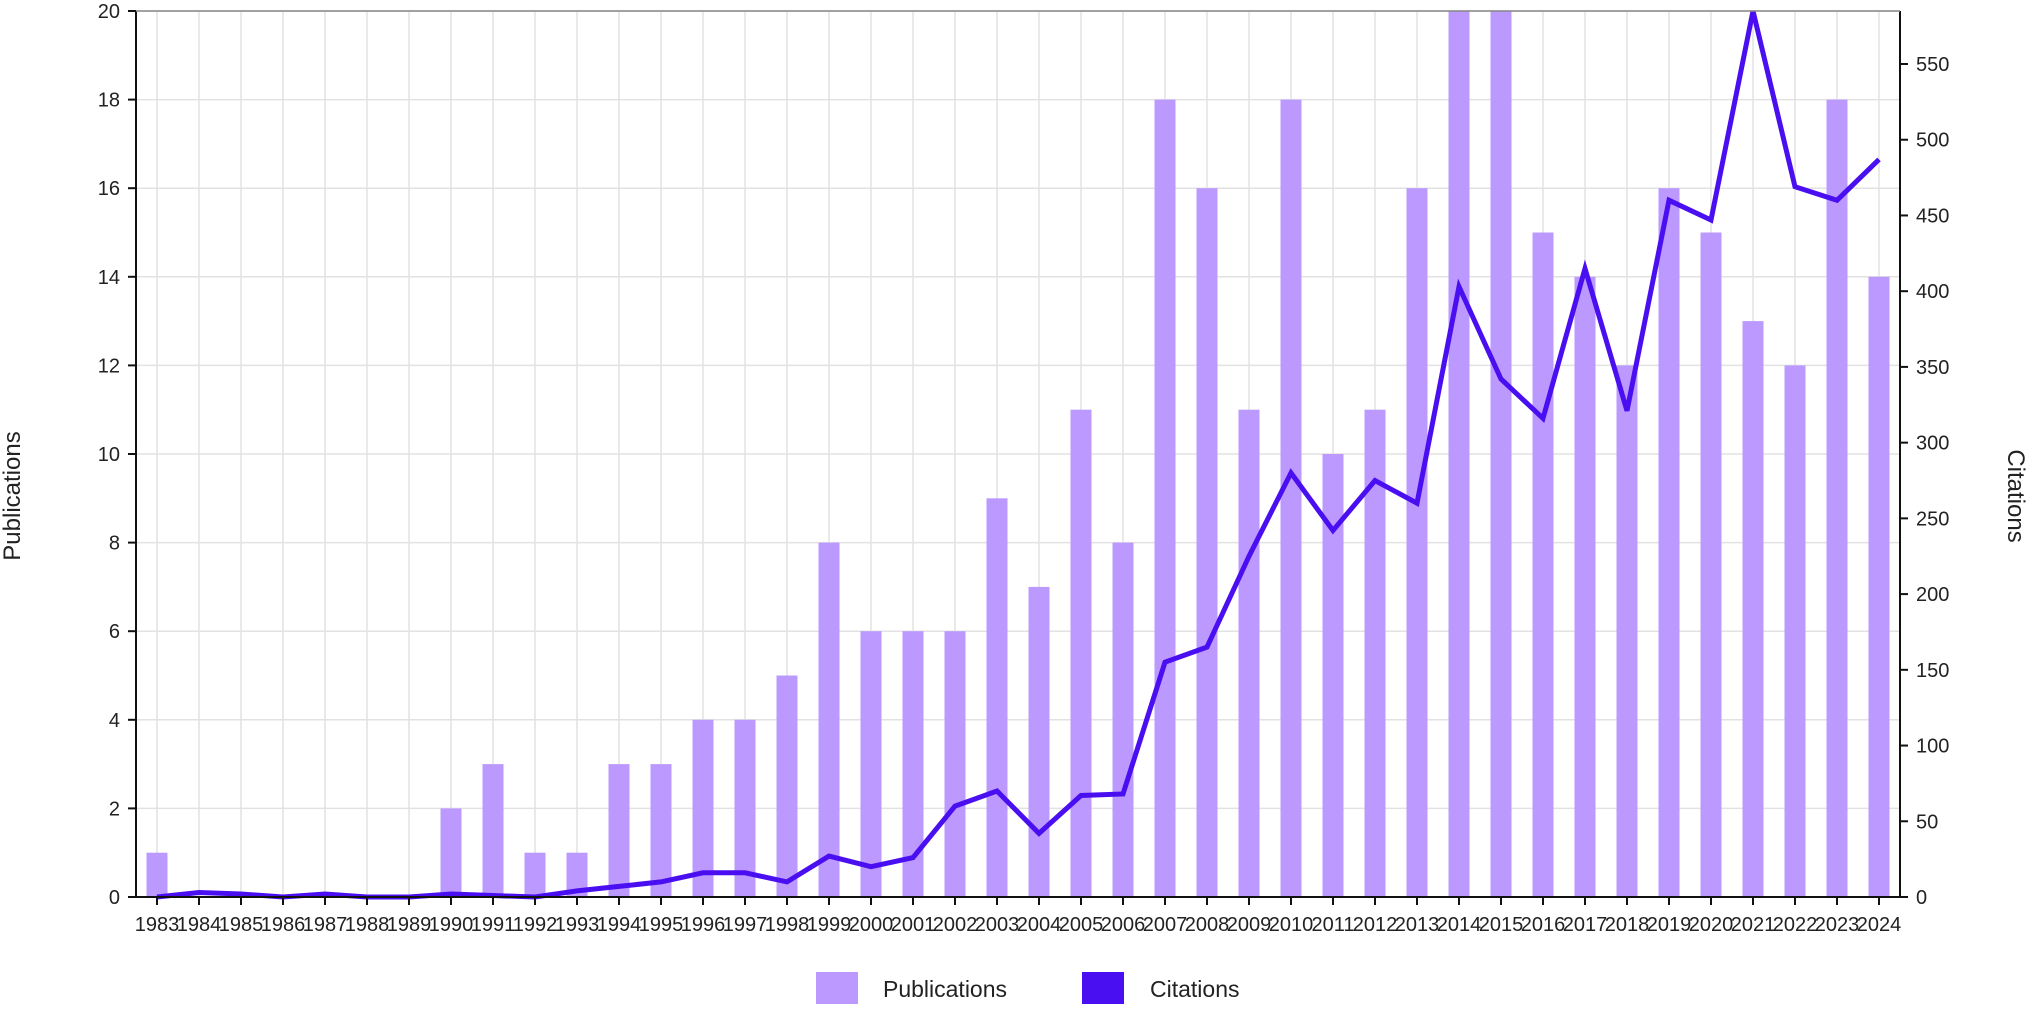 Image resolution: width=2034 pixels, height=1013 pixels. I want to click on bar-2013, so click(1417, 542).